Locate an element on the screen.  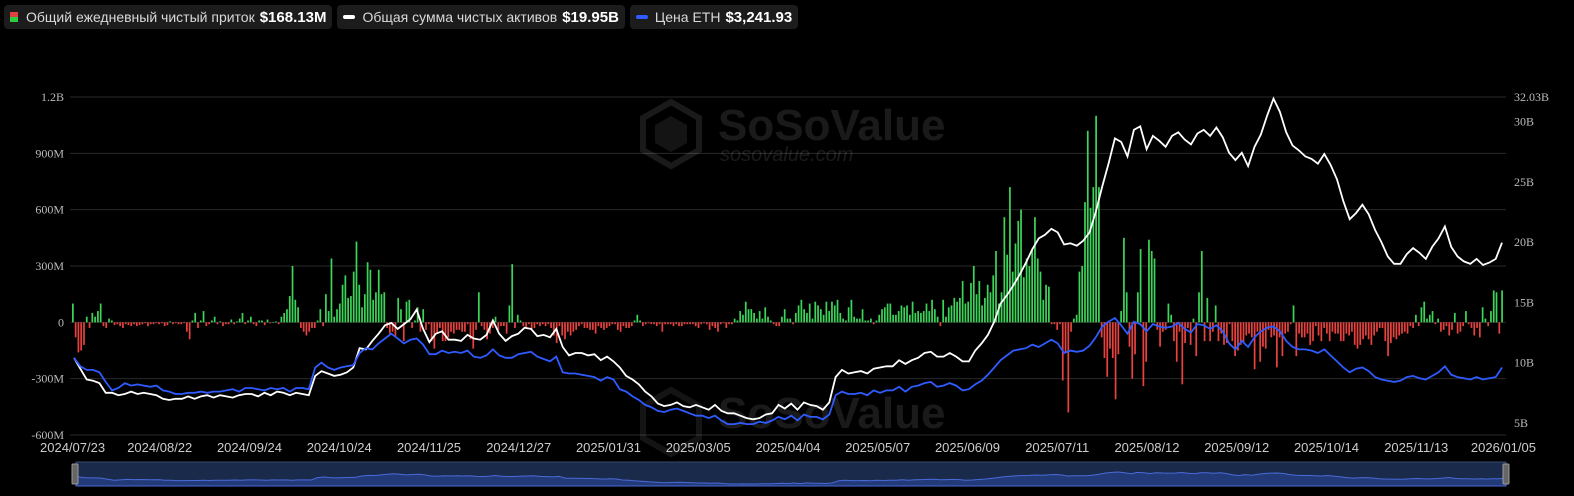
legend-item-eth-price: Цена ETH $3,241.93 is located at coordinates (714, 17).